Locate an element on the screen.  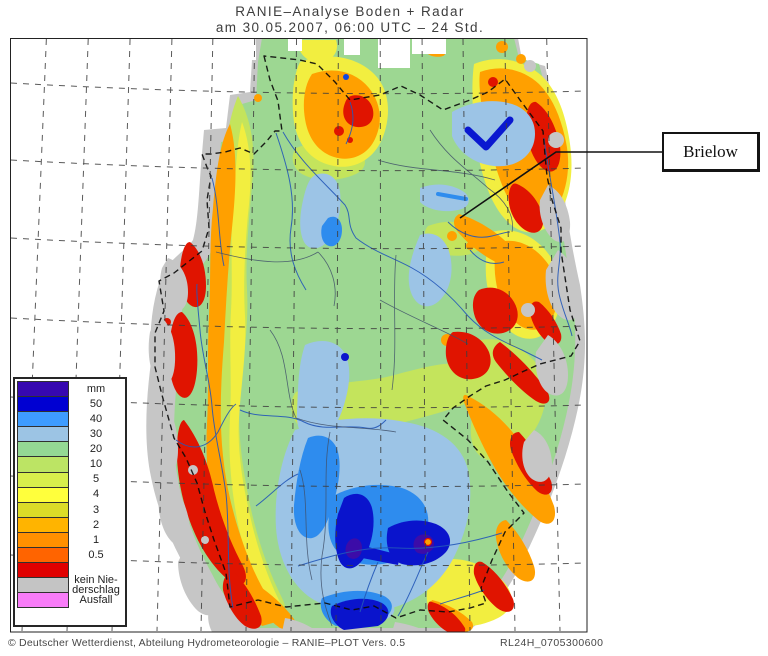
legend-label: Ausfall is located at coordinates (96, 600).